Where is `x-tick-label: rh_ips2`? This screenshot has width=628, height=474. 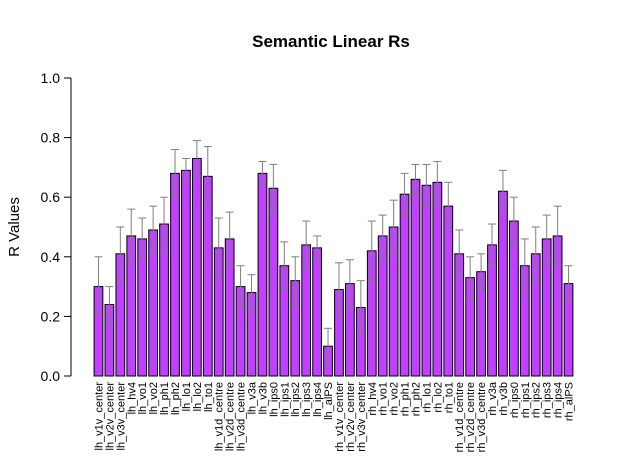
x-tick-label: rh_ips2 is located at coordinates (537, 400).